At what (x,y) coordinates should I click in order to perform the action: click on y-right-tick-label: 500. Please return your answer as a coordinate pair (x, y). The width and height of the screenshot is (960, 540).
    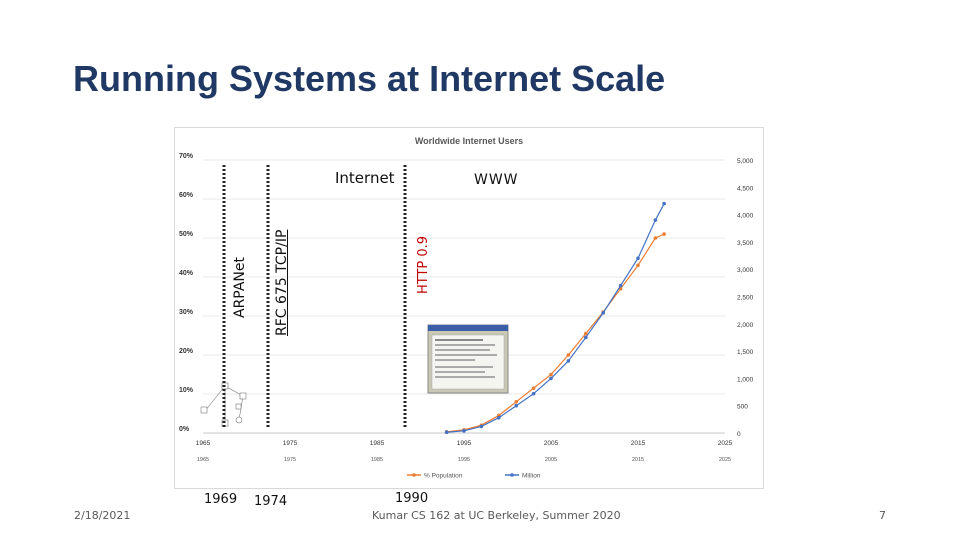
    Looking at the image, I should click on (742, 407).